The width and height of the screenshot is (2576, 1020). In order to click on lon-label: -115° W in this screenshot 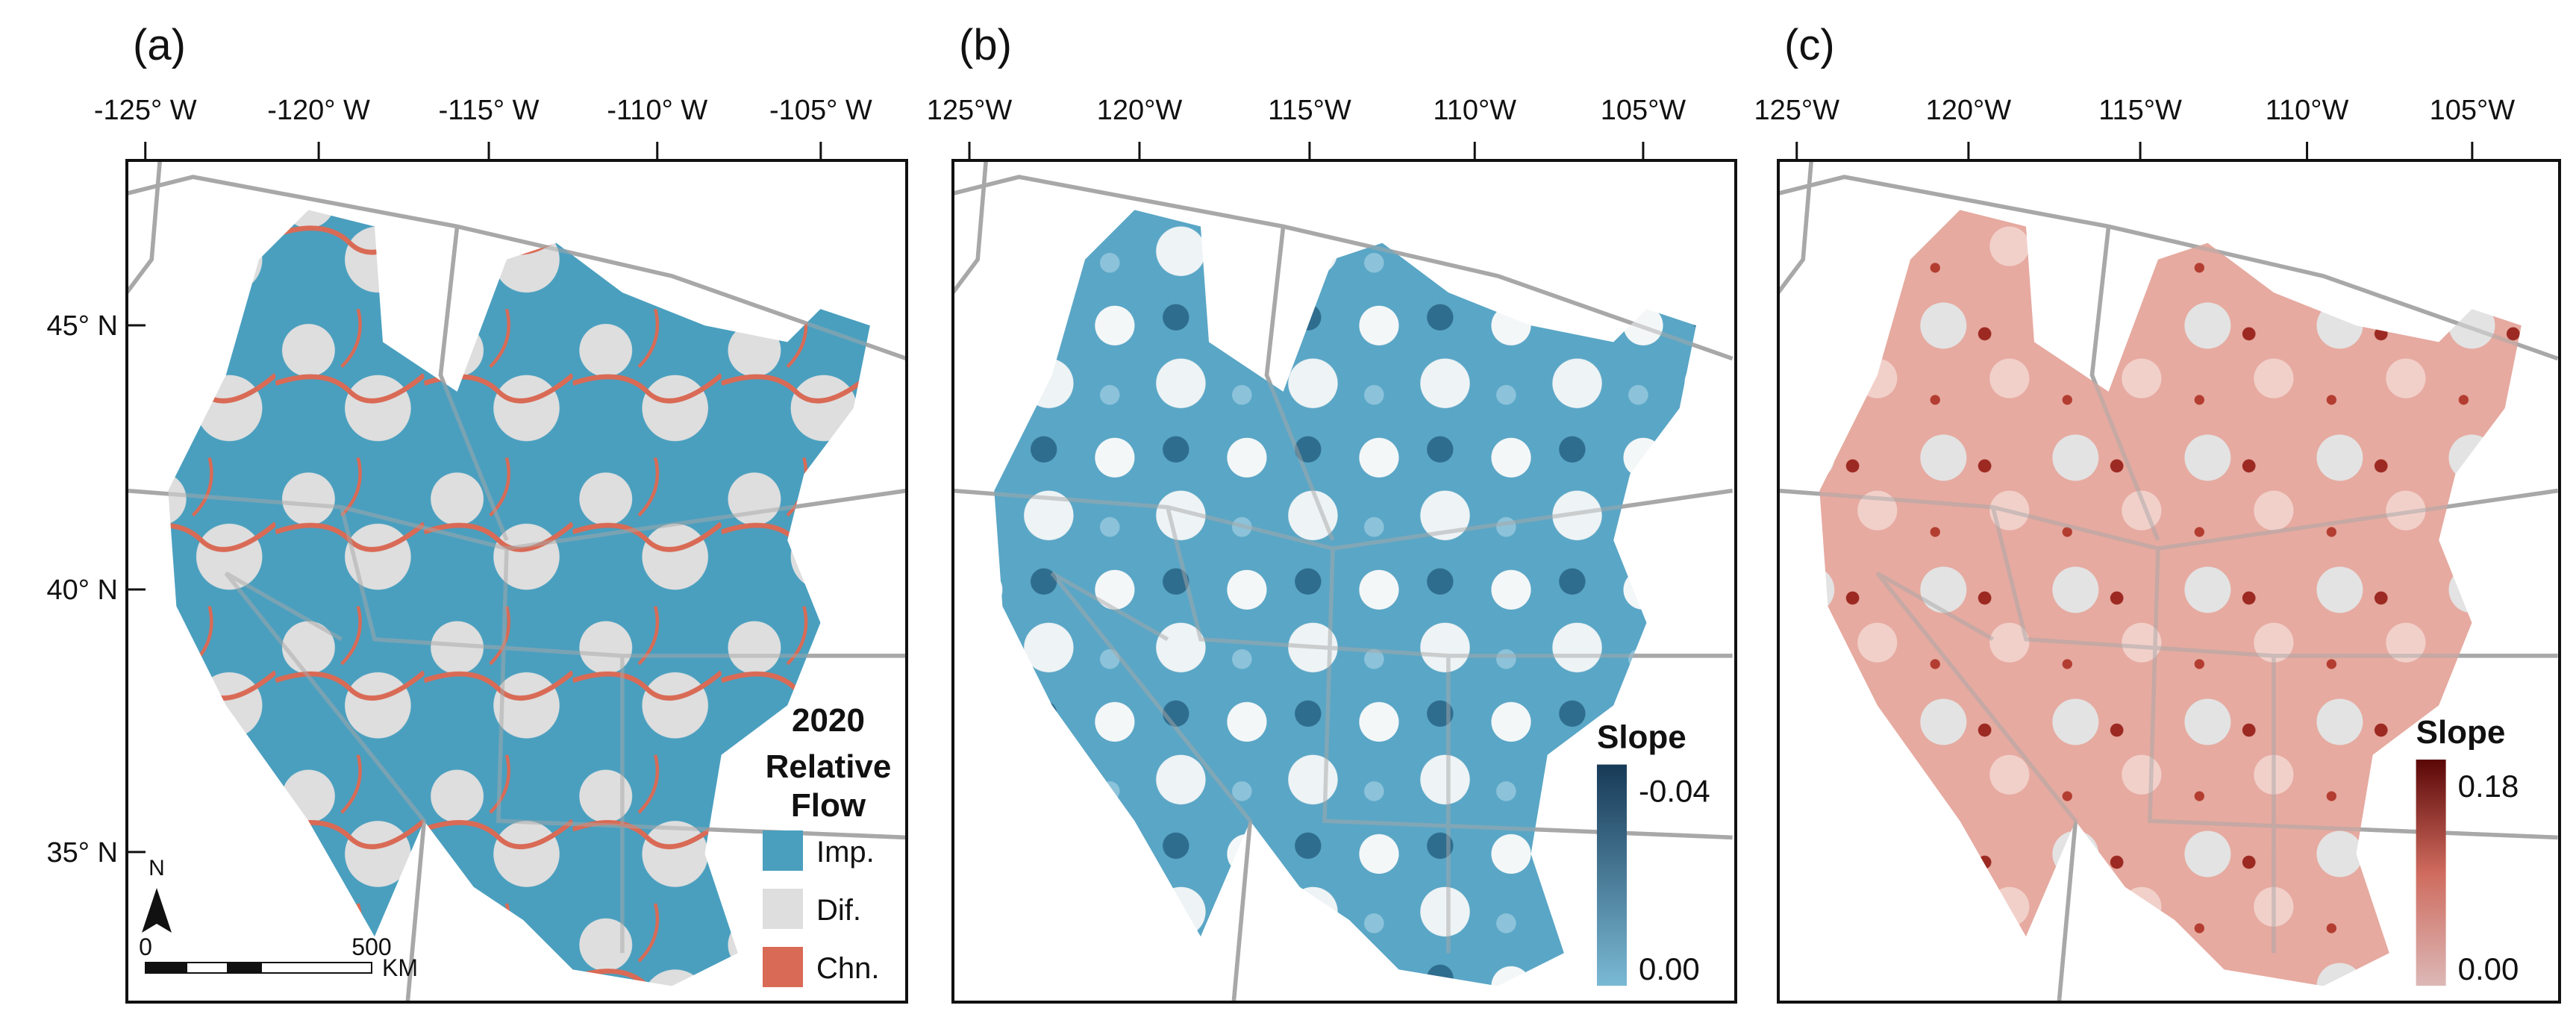, I will do `click(489, 110)`.